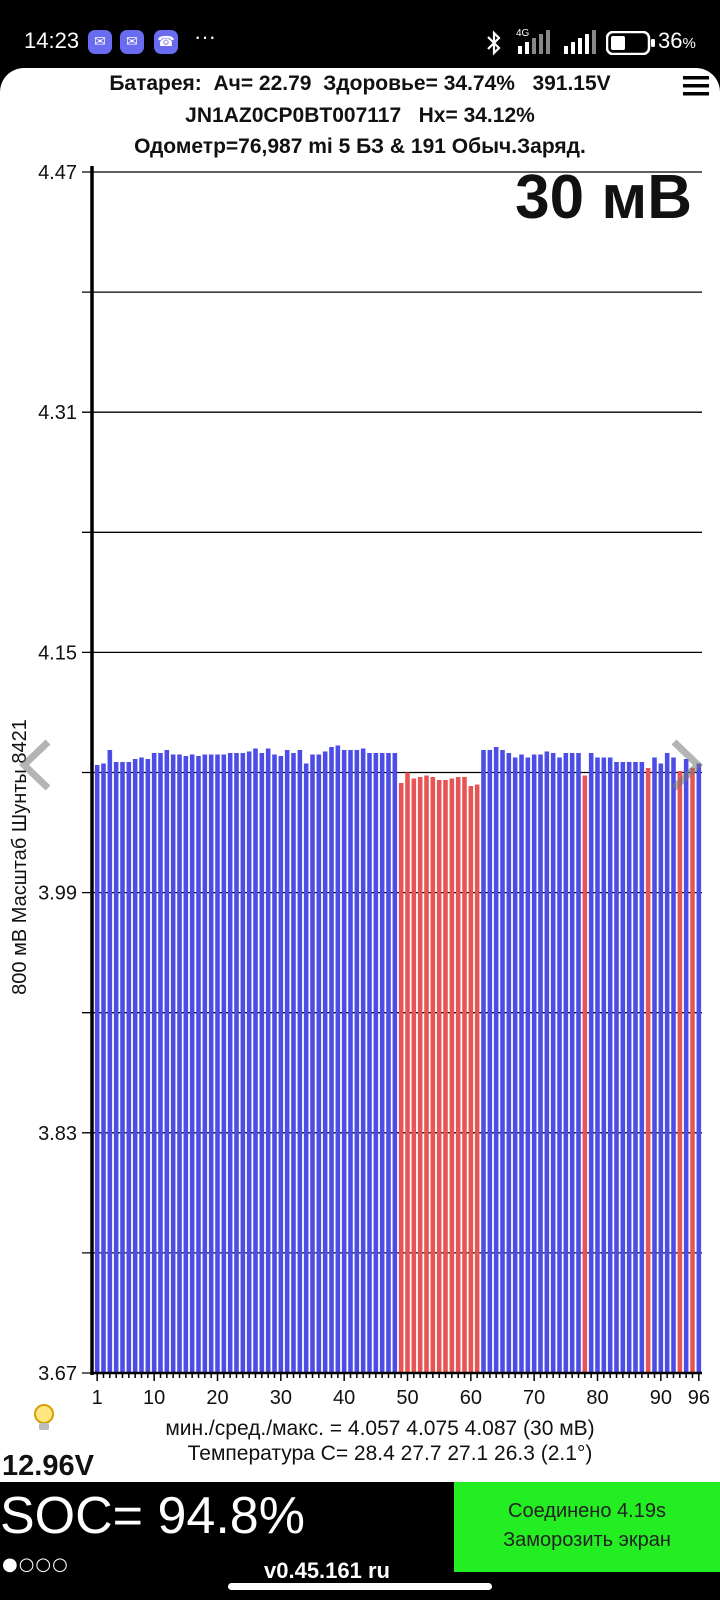  I want to click on y-tick-label: 4.15, so click(57, 653).